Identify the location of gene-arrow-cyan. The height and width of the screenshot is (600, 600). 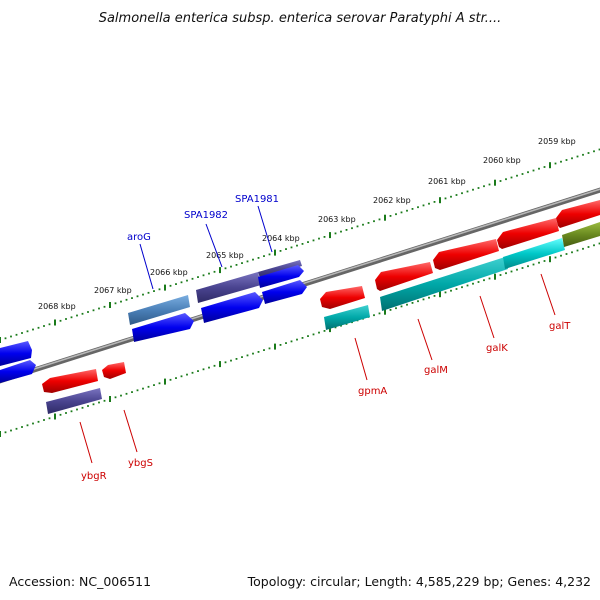
(534, 253).